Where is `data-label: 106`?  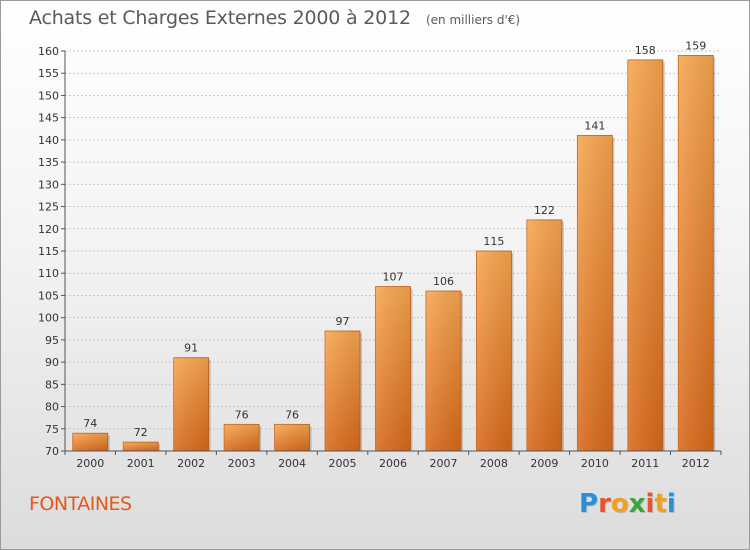 data-label: 106 is located at coordinates (443, 281).